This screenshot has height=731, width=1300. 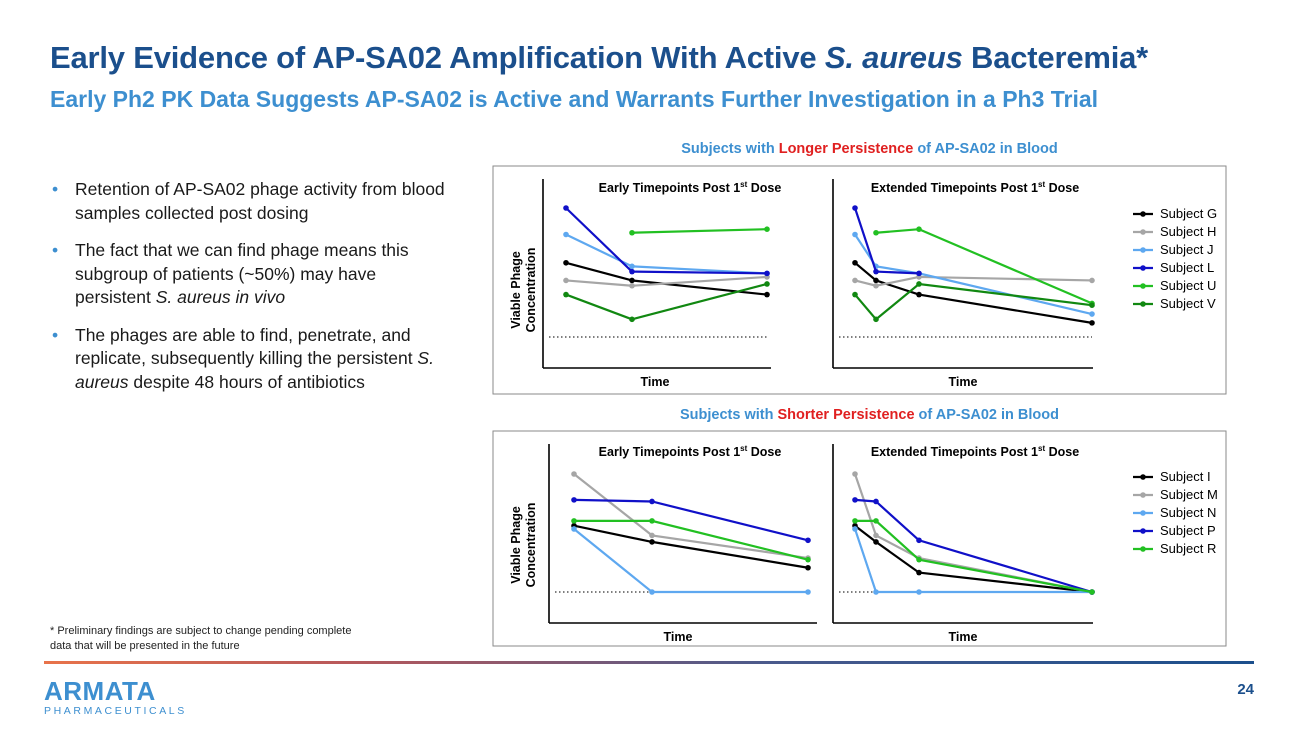 I want to click on y-axis-label-line2: Concentration, so click(x=531, y=290).